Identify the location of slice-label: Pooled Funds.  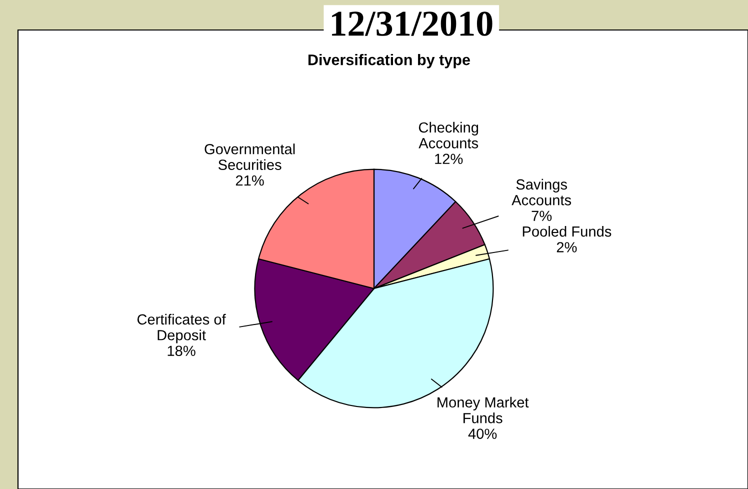
(567, 231).